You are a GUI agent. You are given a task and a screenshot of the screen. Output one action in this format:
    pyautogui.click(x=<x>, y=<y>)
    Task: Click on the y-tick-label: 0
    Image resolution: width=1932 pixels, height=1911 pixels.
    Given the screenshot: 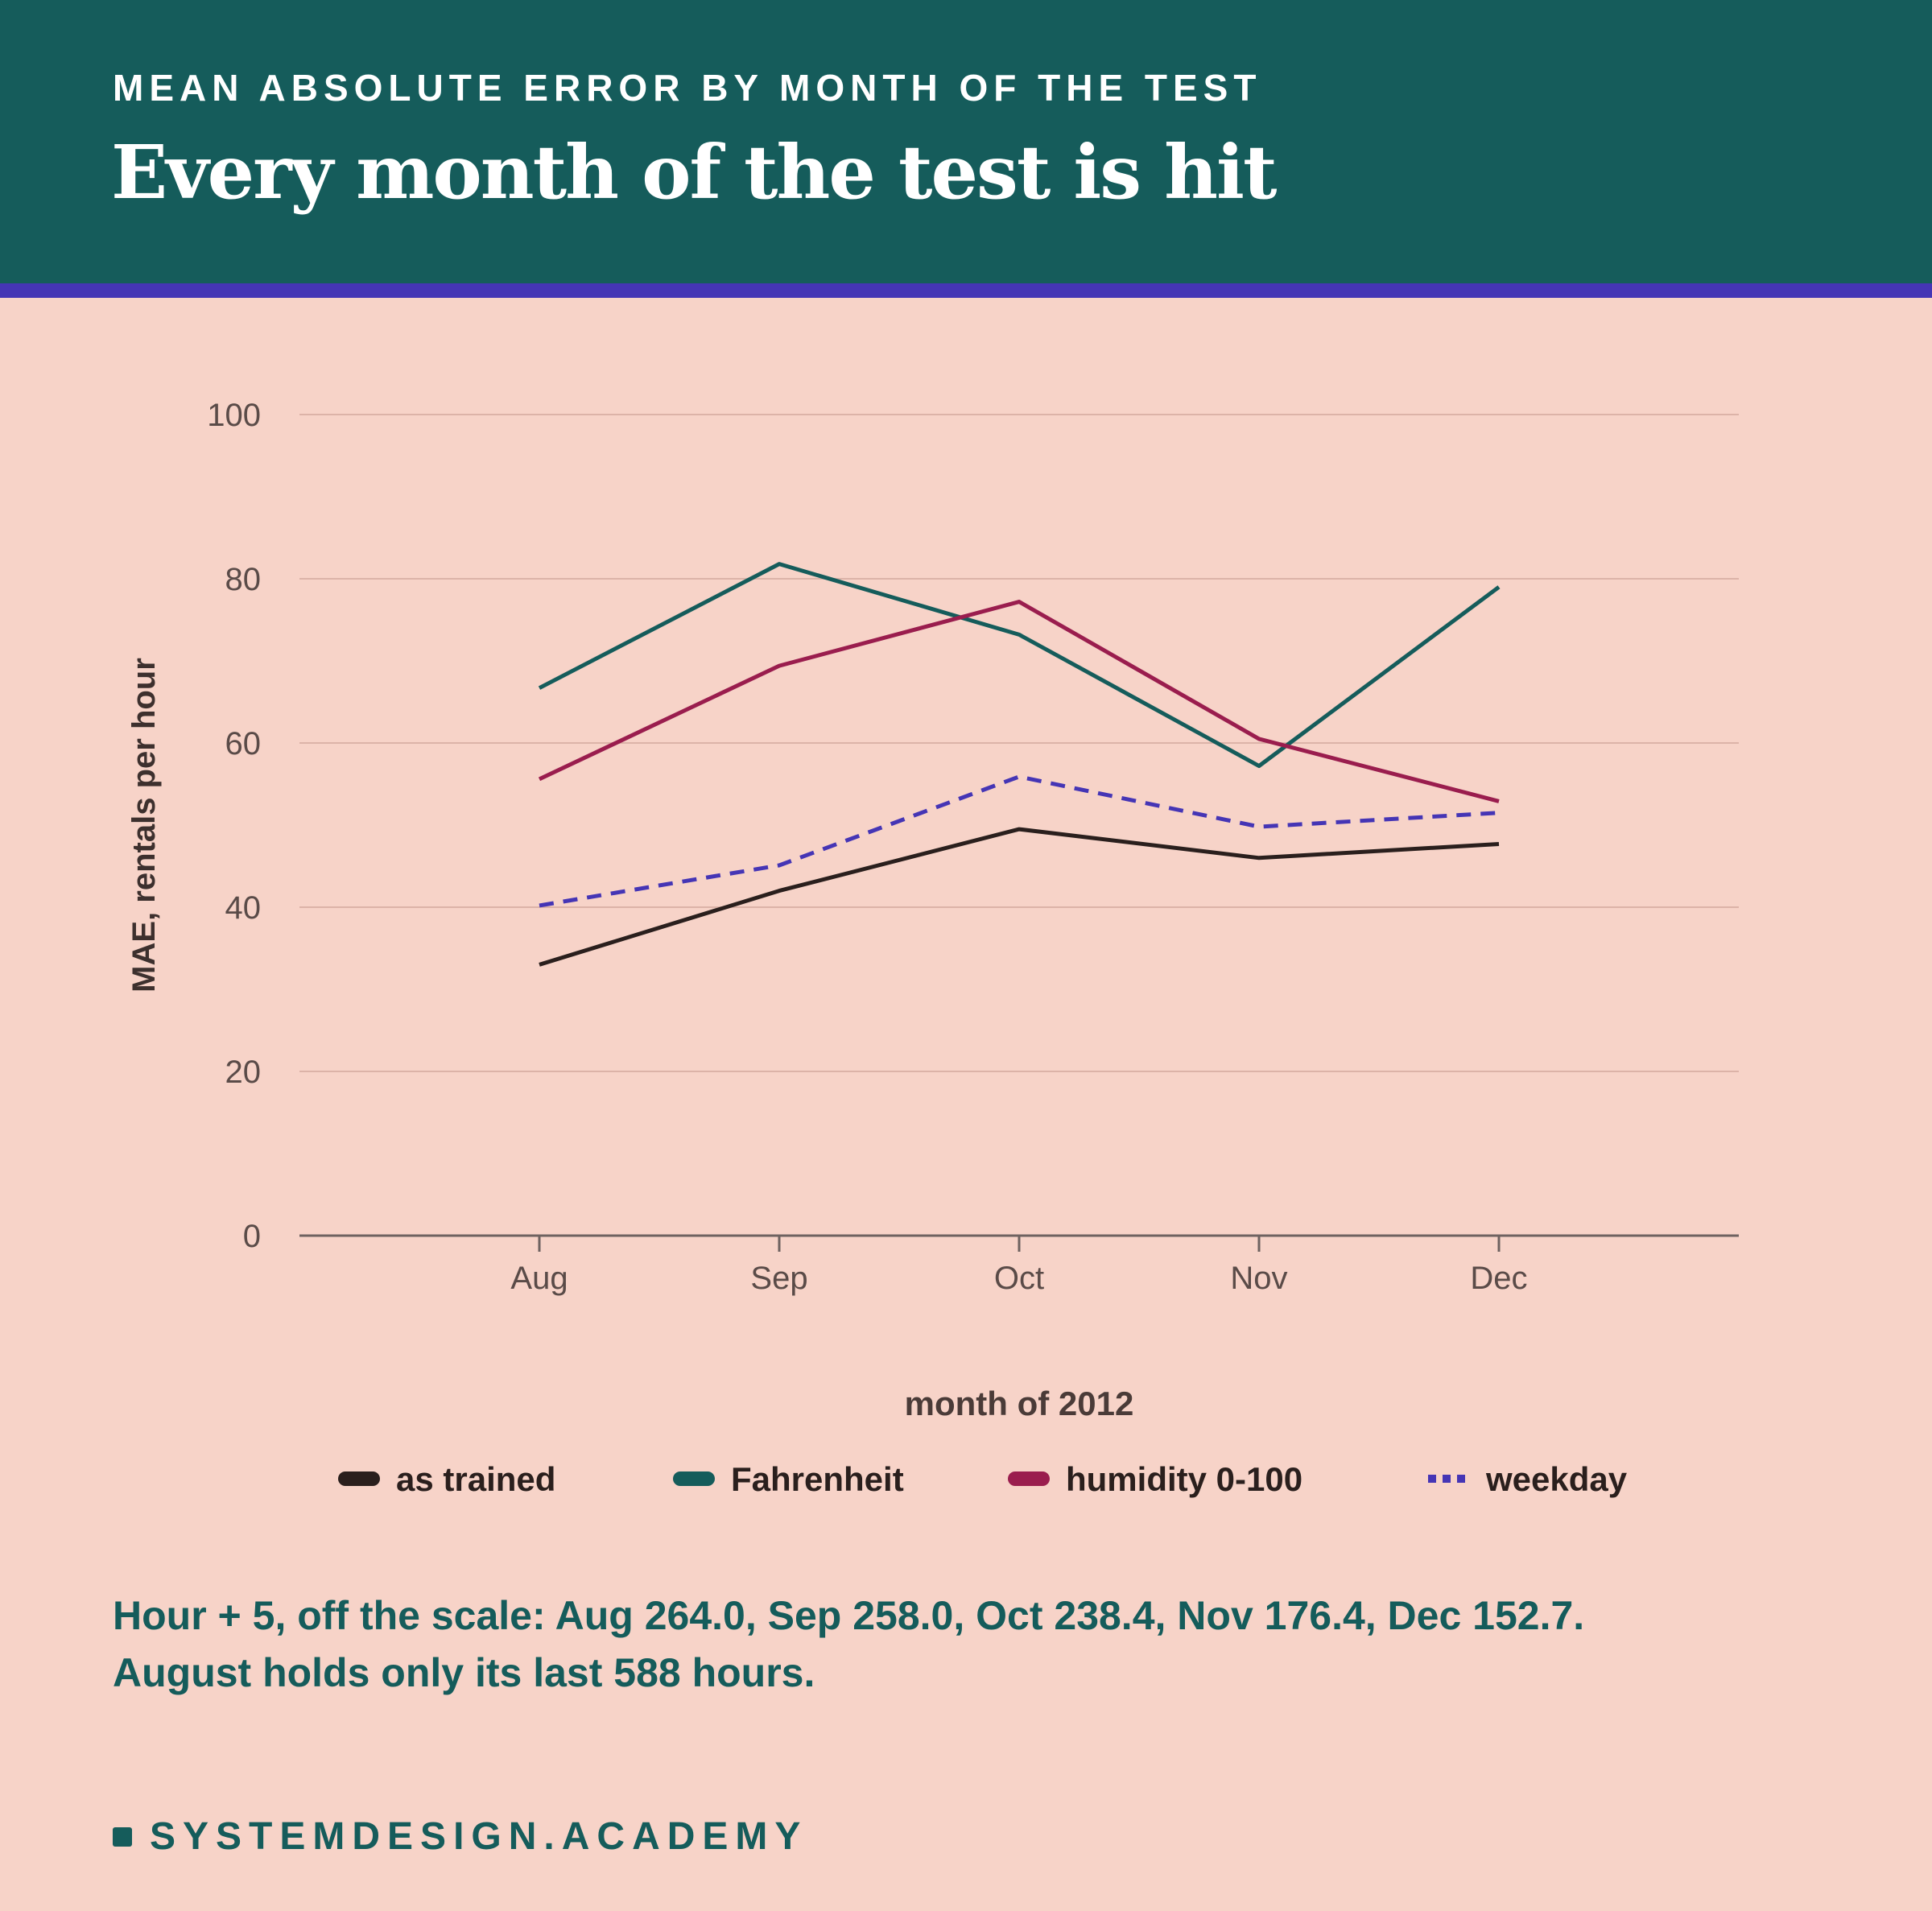 What is the action you would take?
    pyautogui.click(x=252, y=1236)
    